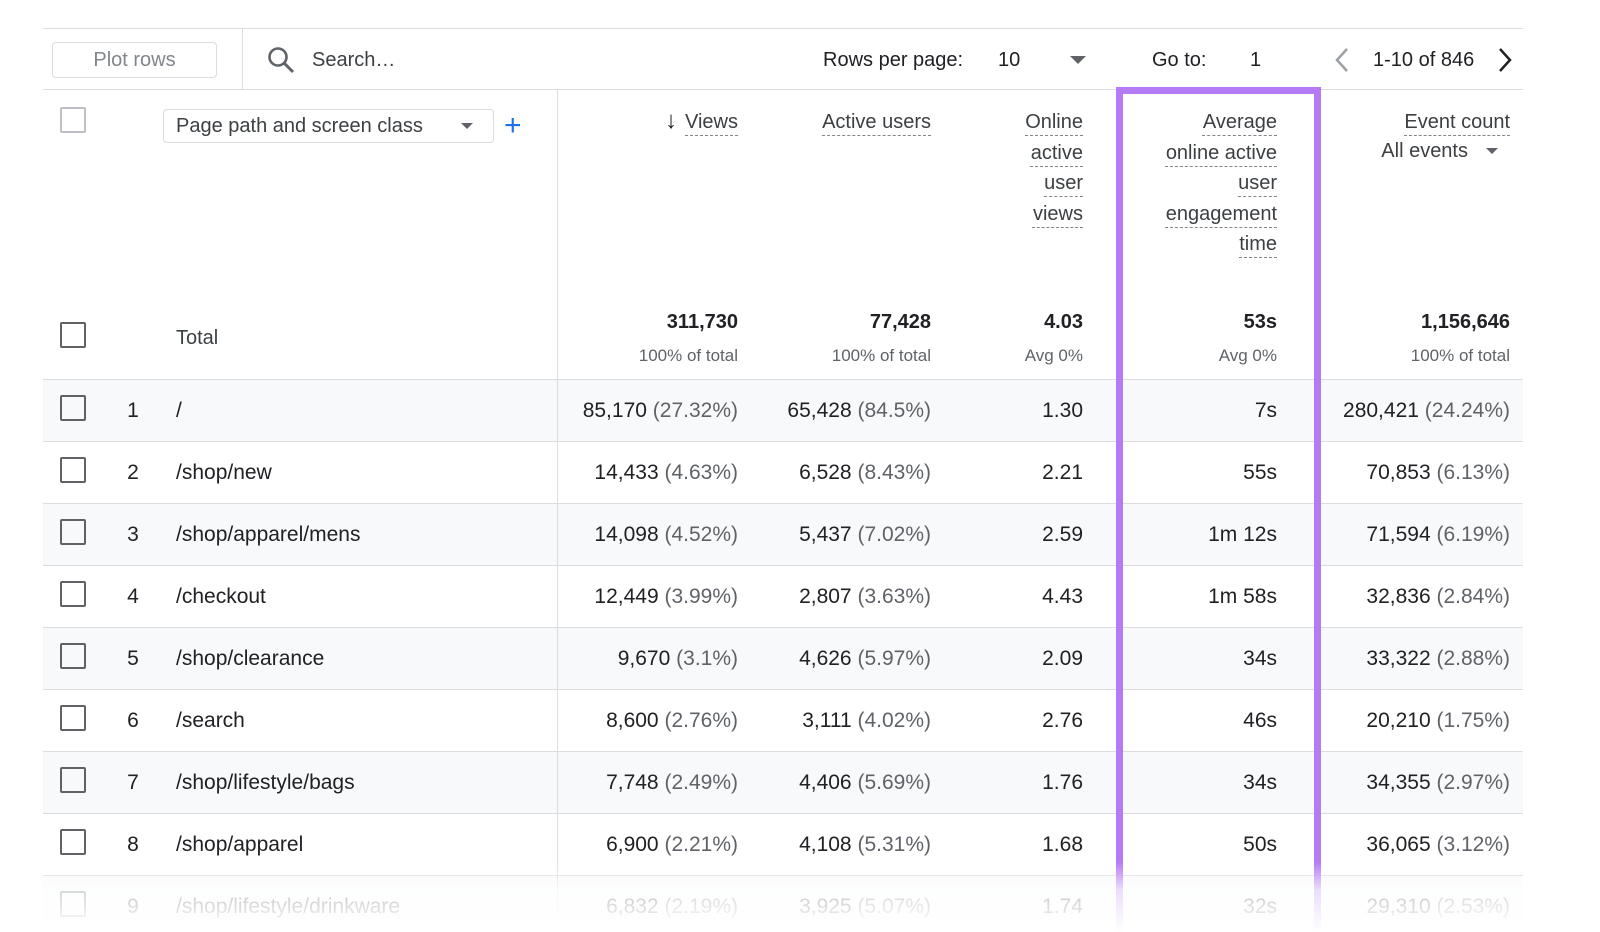  Describe the element at coordinates (1260, 844) in the screenshot. I see `metric-value: 50s` at that location.